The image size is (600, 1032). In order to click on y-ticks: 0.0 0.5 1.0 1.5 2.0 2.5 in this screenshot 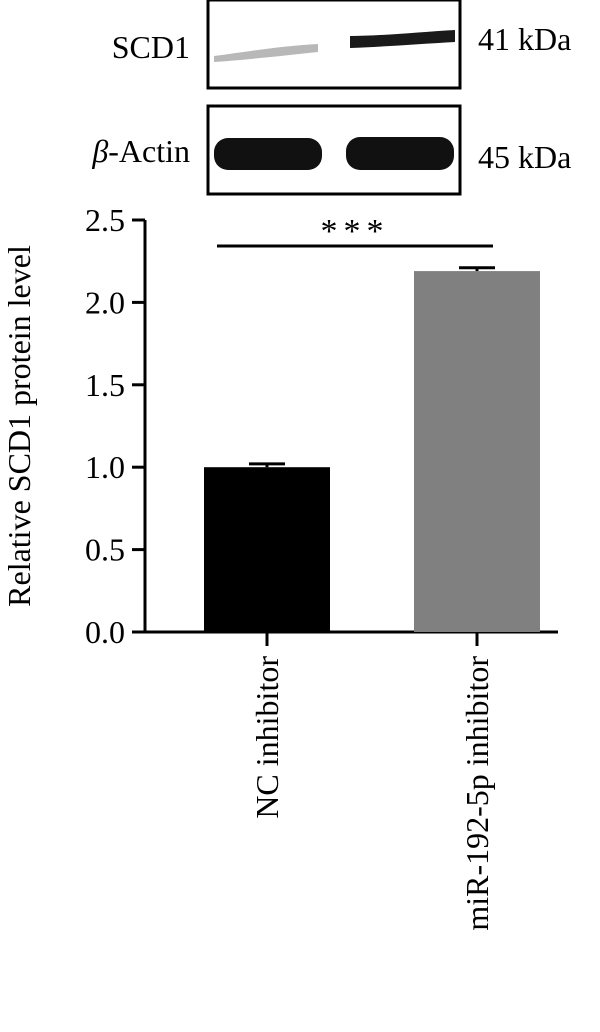, I will do `click(115, 426)`.